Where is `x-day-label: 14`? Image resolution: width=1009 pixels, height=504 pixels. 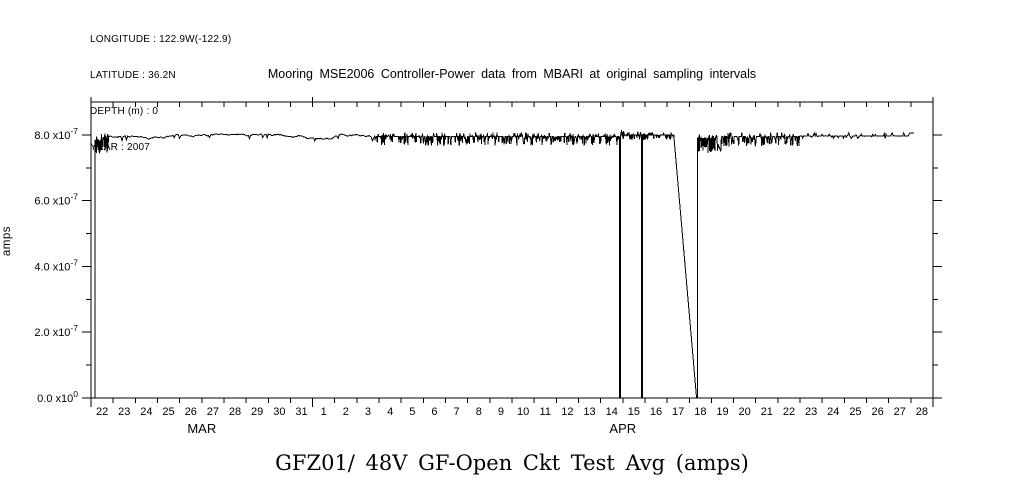
x-day-label: 14 is located at coordinates (612, 412).